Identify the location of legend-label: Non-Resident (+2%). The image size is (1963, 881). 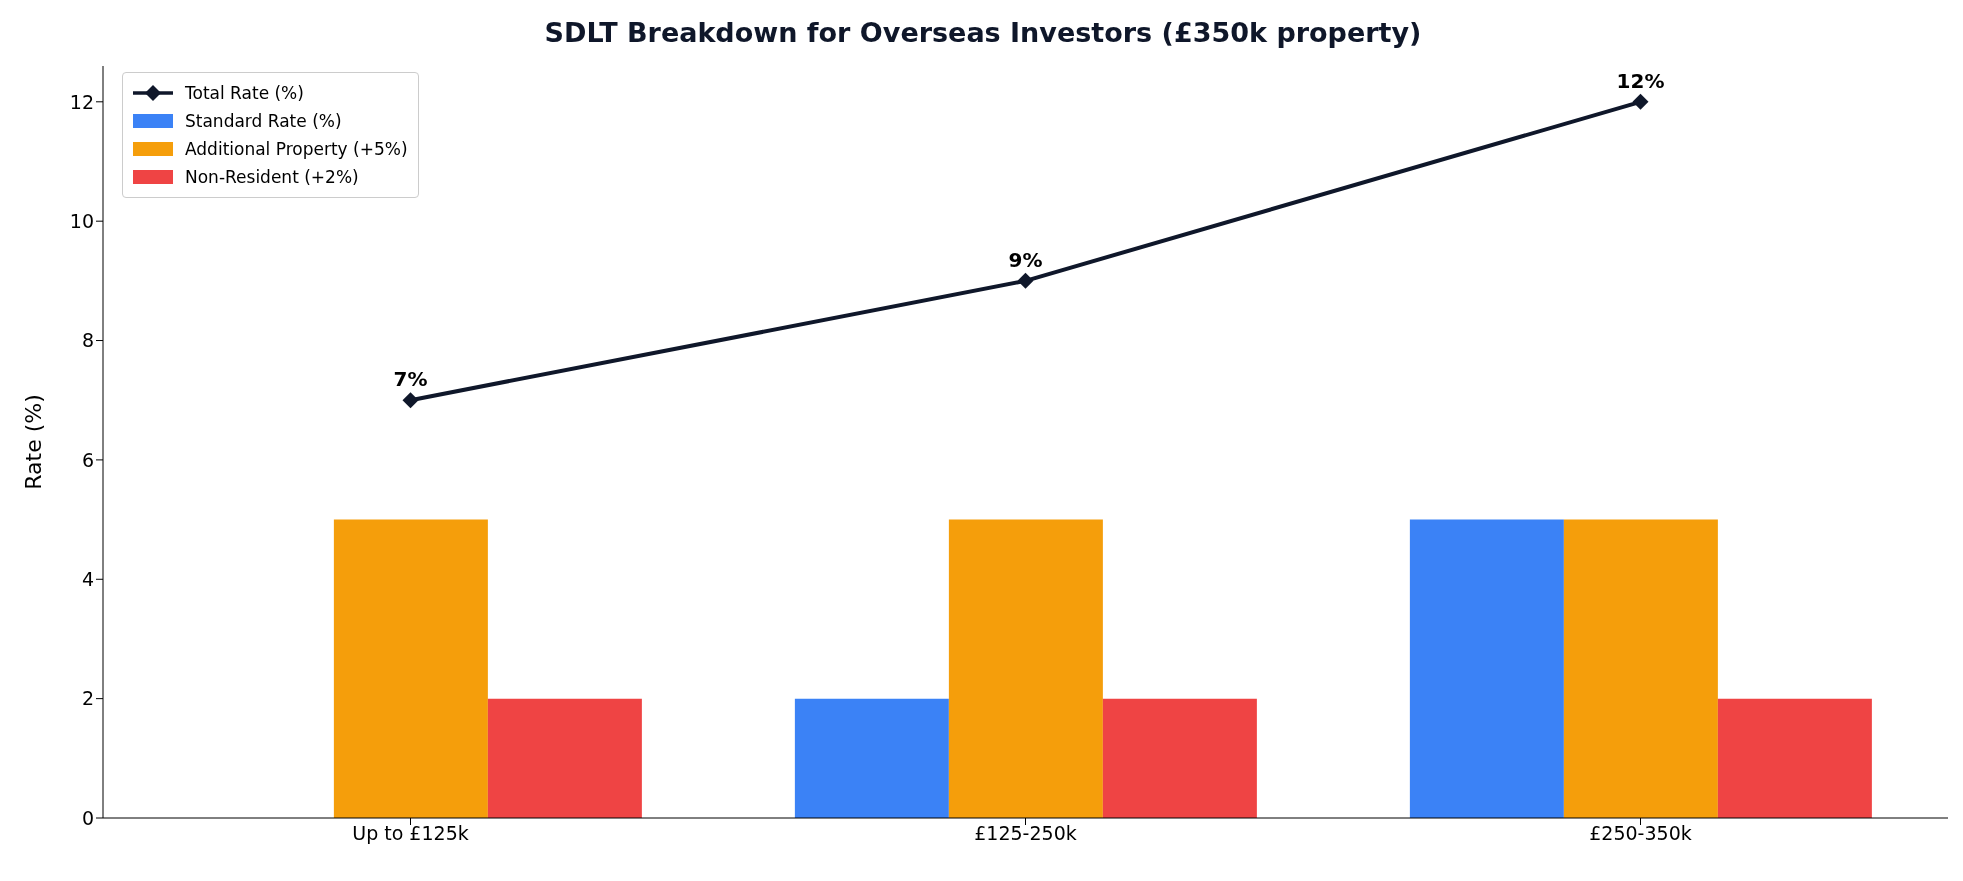
(272, 177).